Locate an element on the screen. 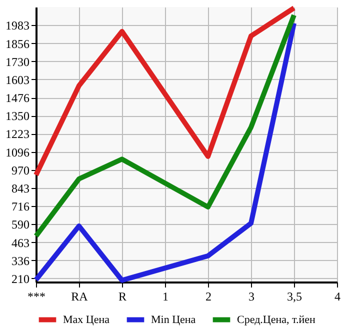 This screenshot has height=335, width=345. x-tick-label: 3,5 is located at coordinates (294, 297).